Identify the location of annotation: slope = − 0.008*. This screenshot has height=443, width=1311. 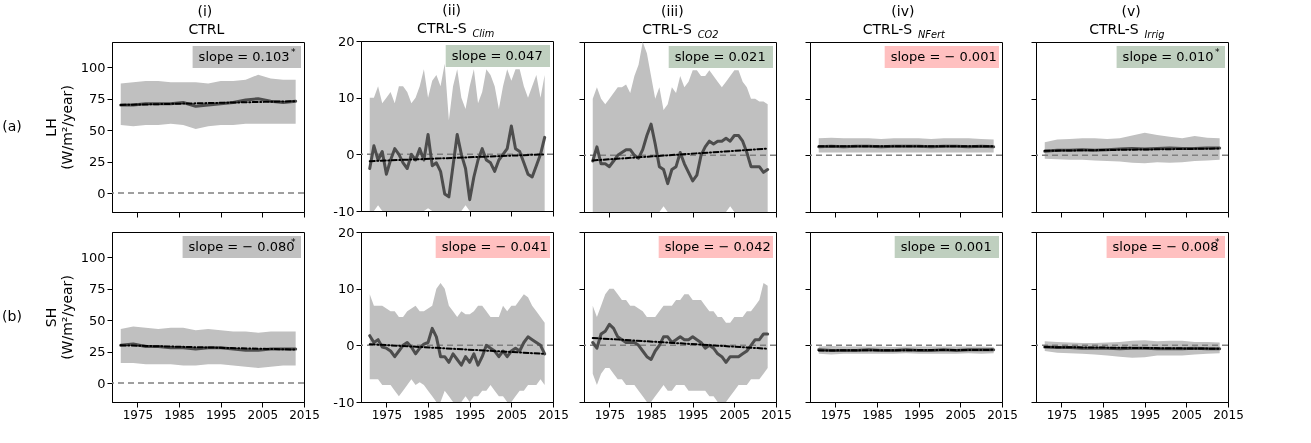
(1166, 245).